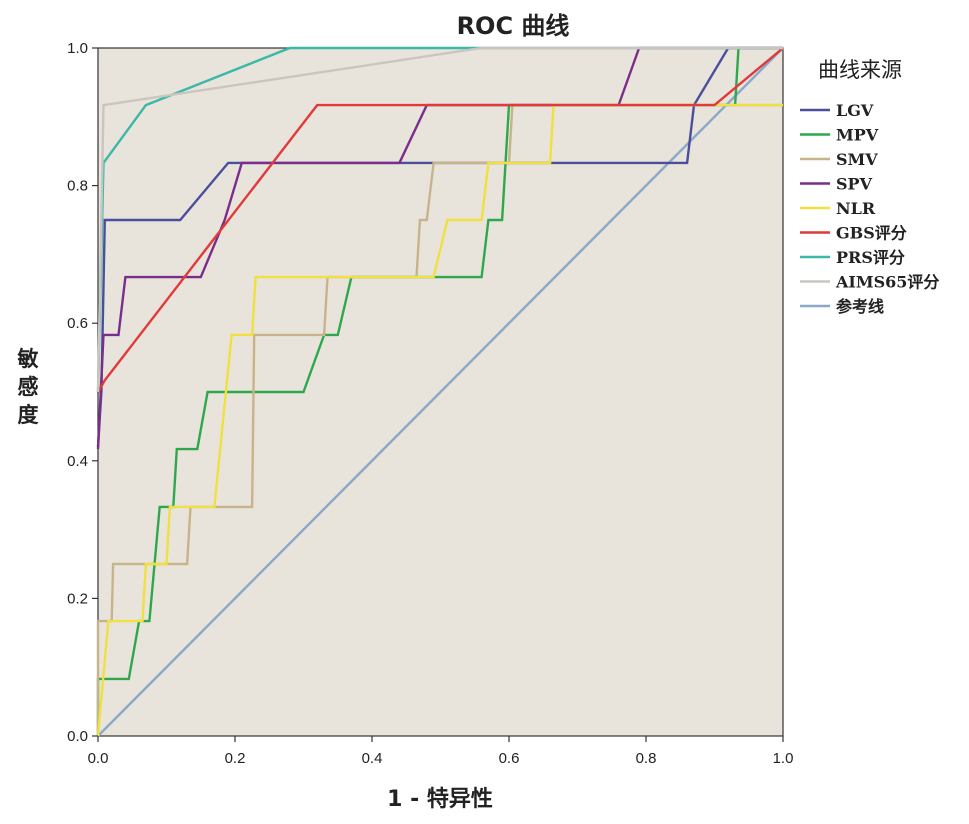  Describe the element at coordinates (77, 598) in the screenshot. I see `y-tick-label: 0.2` at that location.